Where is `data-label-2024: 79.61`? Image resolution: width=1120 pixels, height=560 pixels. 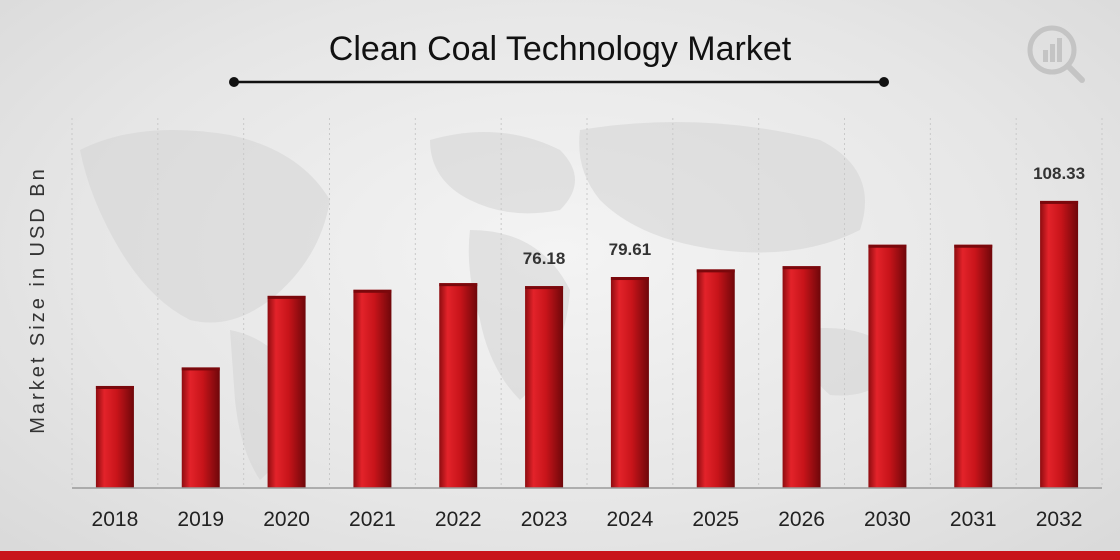
data-label-2024: 79.61 is located at coordinates (630, 249).